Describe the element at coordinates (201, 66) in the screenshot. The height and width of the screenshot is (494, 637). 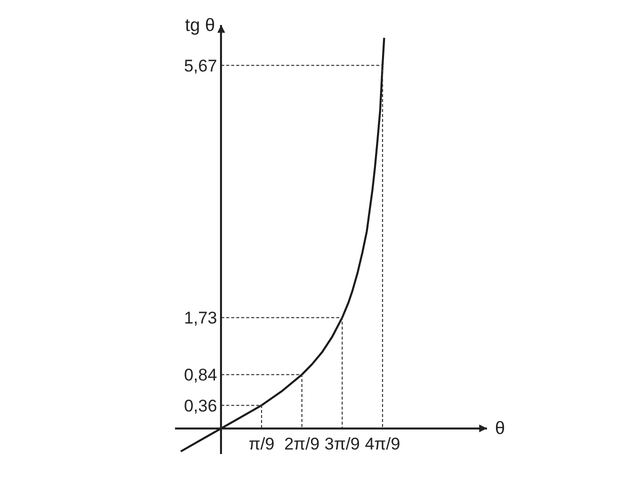
I see `y-tick-label: 5,67` at that location.